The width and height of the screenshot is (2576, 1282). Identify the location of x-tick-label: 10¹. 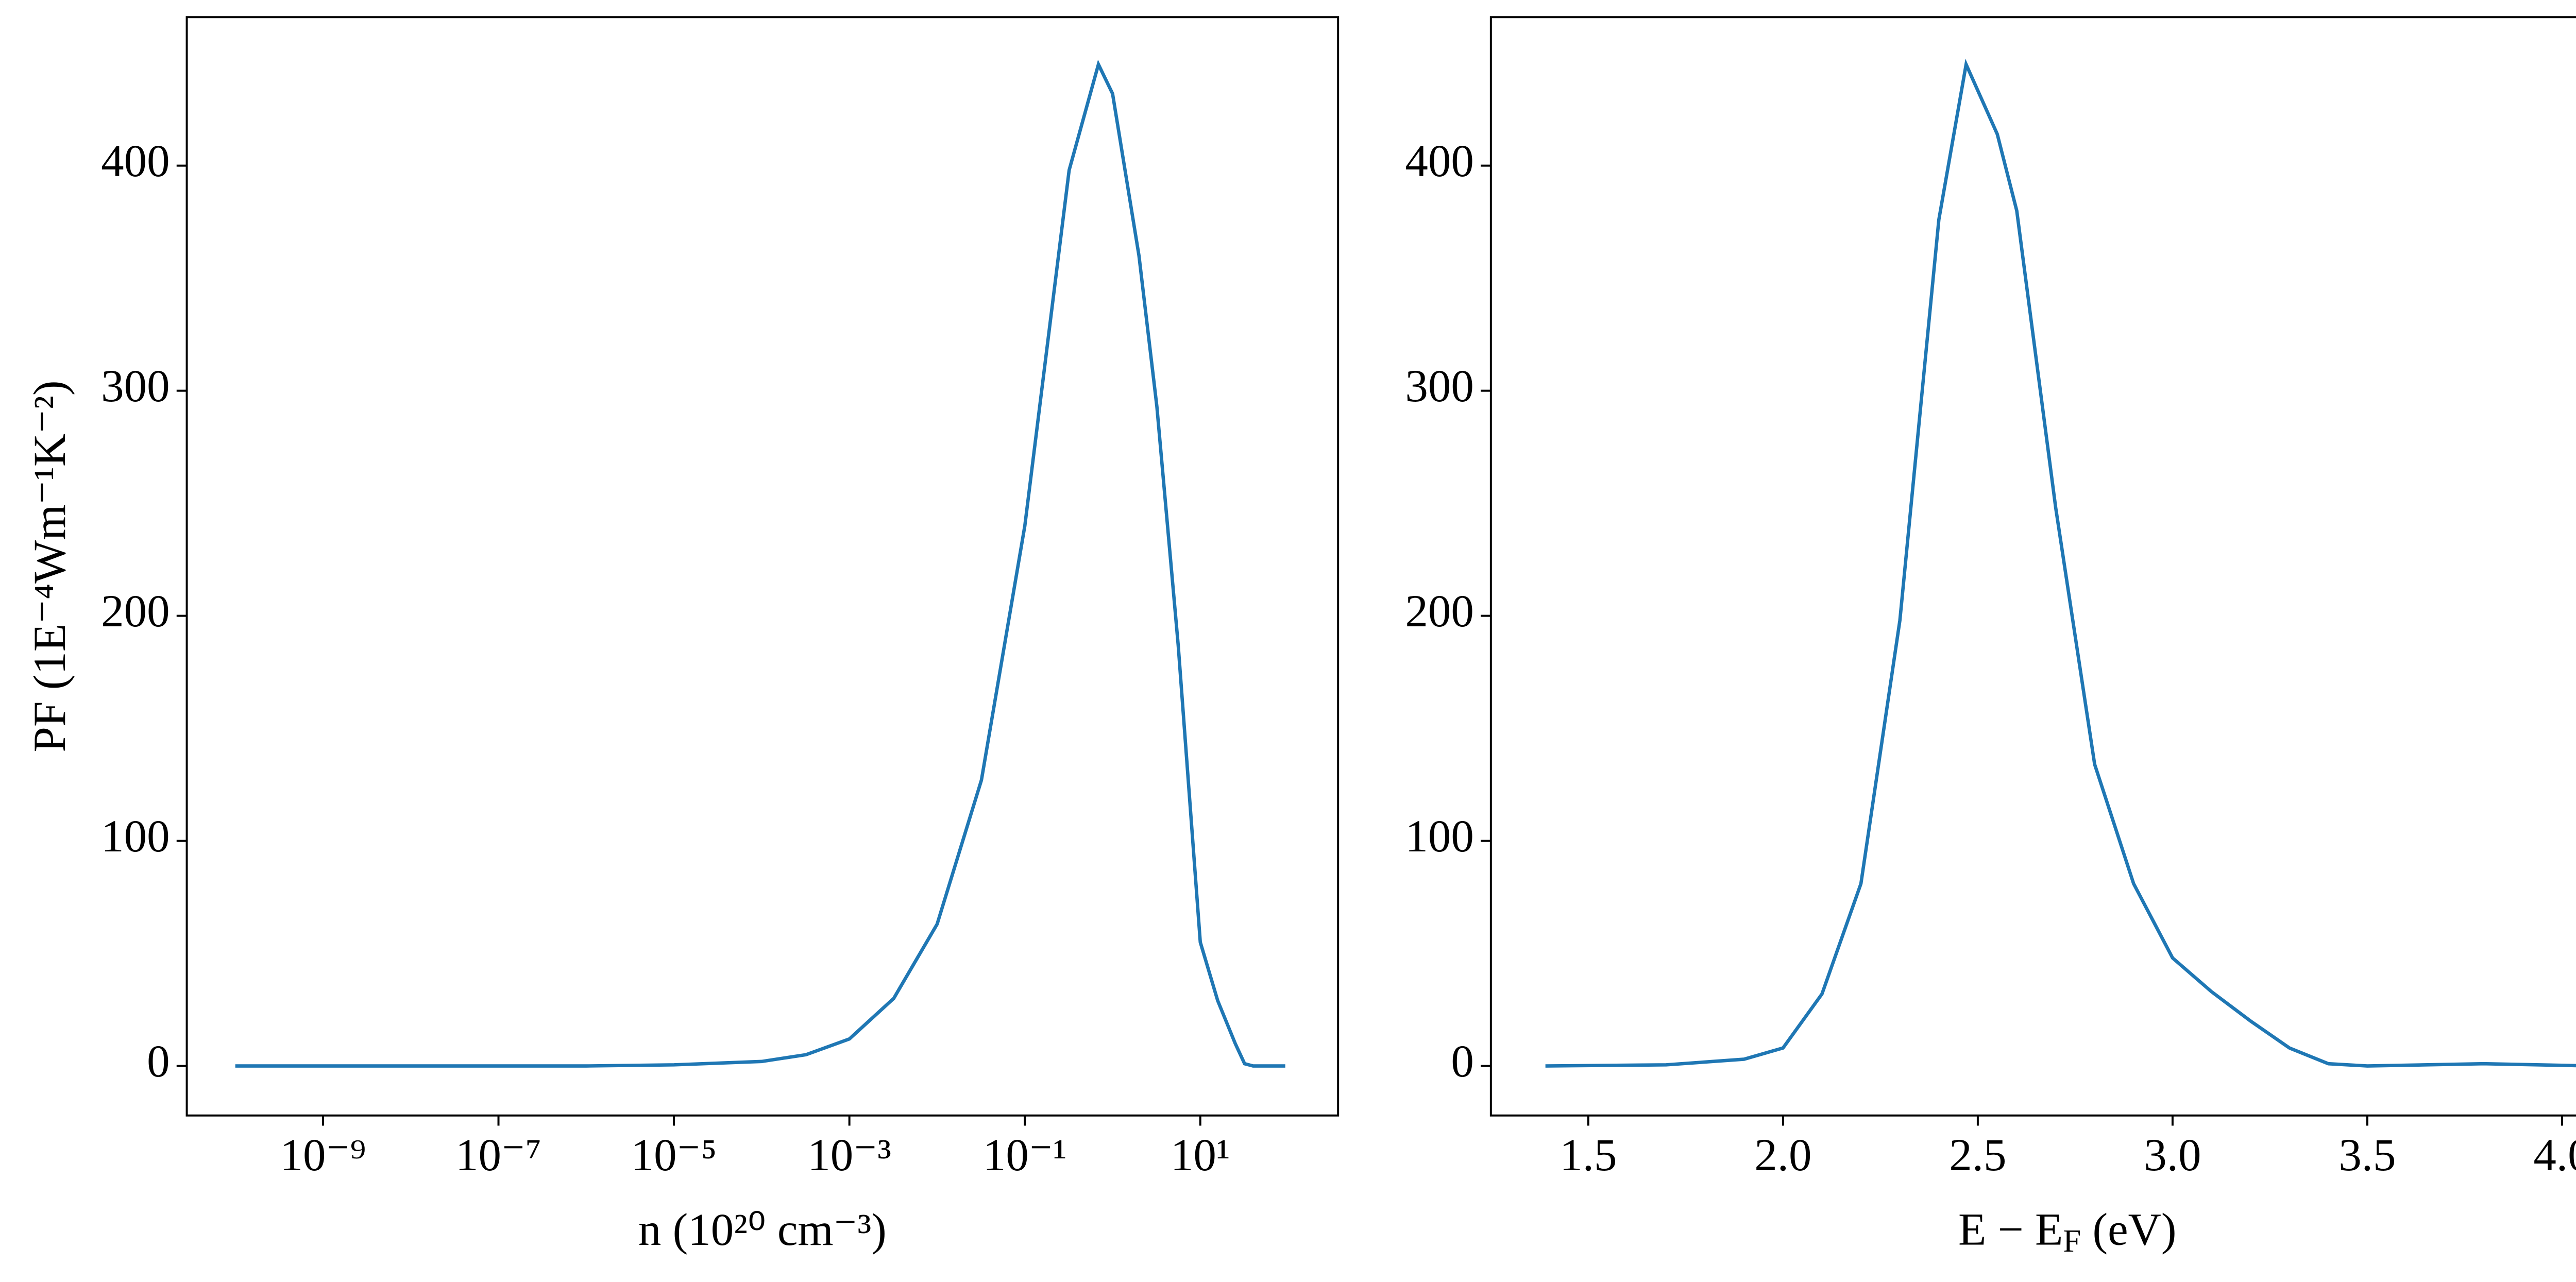
(1200, 1155).